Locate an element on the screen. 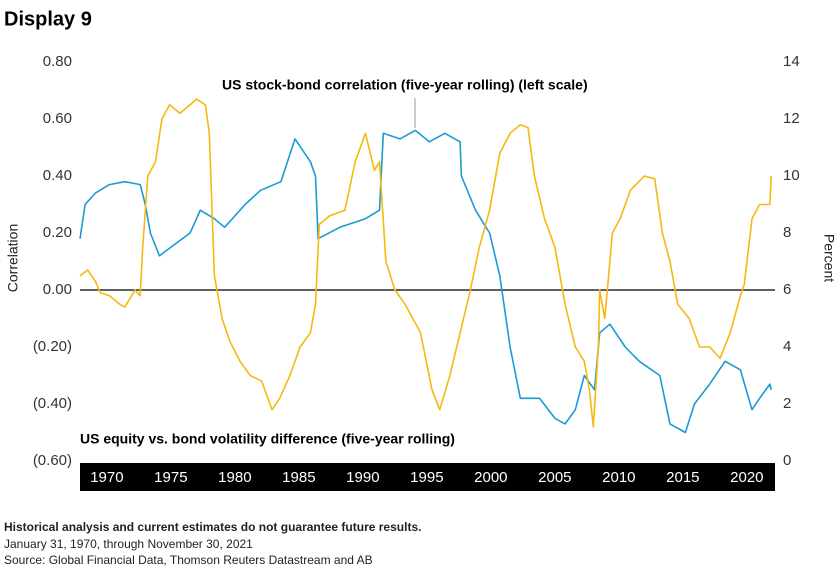 Image resolution: width=840 pixels, height=569 pixels. x-tick-label: 1990 is located at coordinates (362, 477).